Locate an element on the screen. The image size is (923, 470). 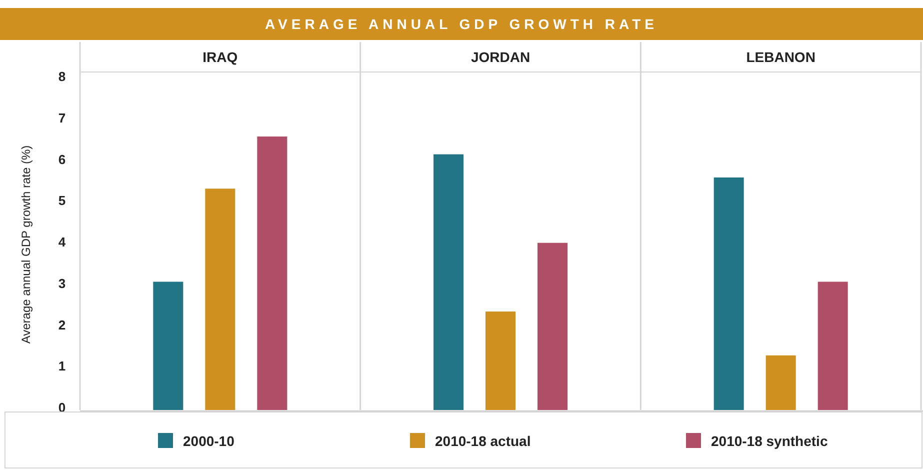
y-tick-label: 0 is located at coordinates (62, 407).